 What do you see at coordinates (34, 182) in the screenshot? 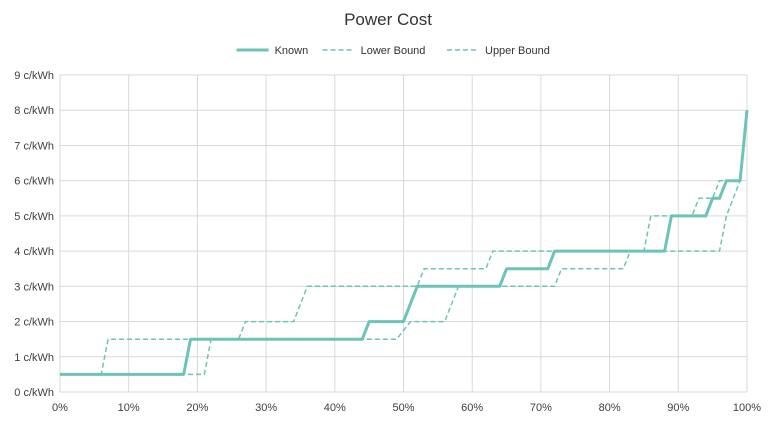
I see `y-tick-label: 6 c/kWh` at bounding box center [34, 182].